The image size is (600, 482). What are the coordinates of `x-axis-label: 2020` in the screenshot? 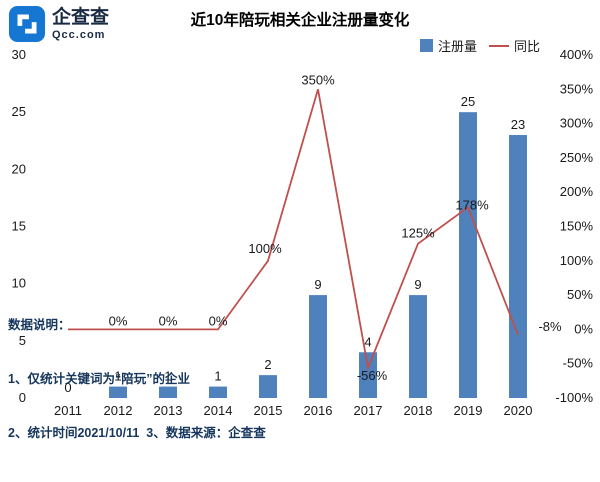 It's located at (518, 410).